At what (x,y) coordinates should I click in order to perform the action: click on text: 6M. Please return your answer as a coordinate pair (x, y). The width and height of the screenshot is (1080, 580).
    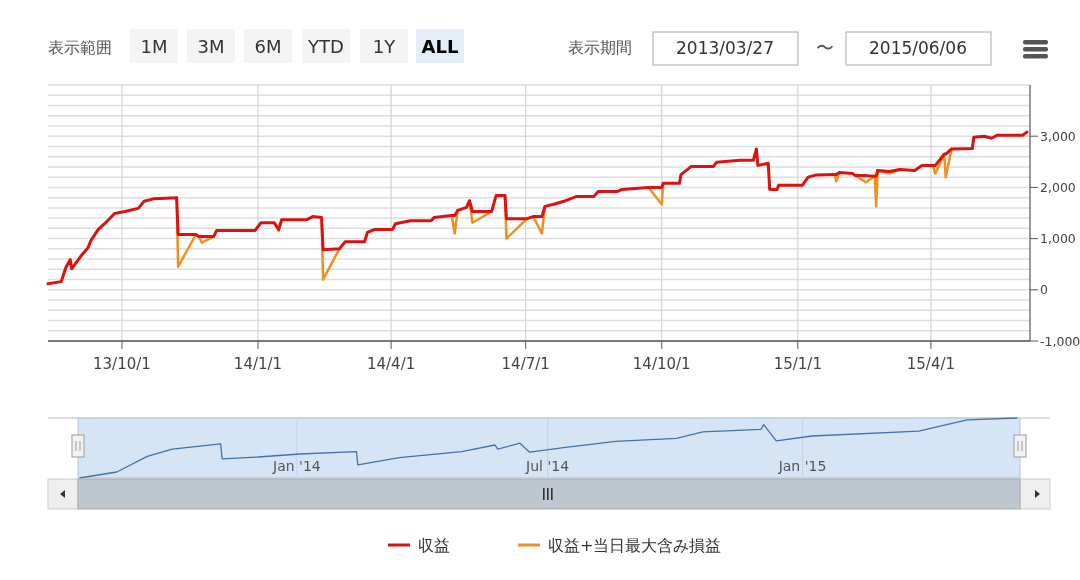
    Looking at the image, I should click on (268, 46).